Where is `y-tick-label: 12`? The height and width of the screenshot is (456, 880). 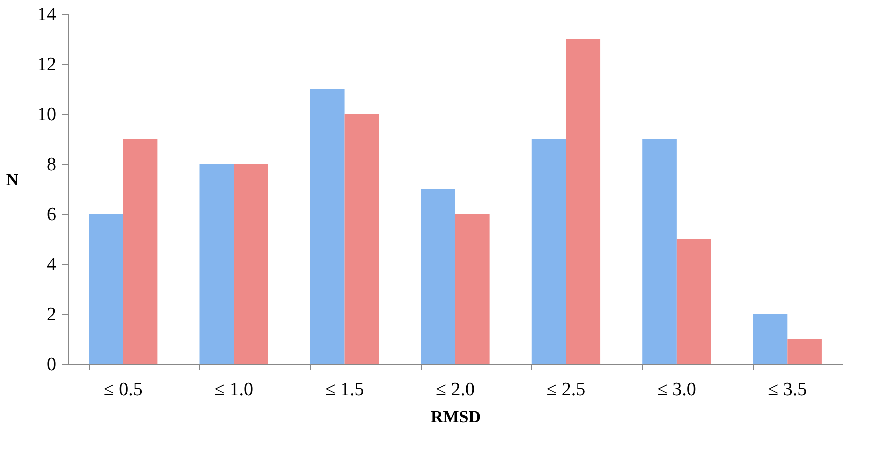 y-tick-label: 12 is located at coordinates (47, 65).